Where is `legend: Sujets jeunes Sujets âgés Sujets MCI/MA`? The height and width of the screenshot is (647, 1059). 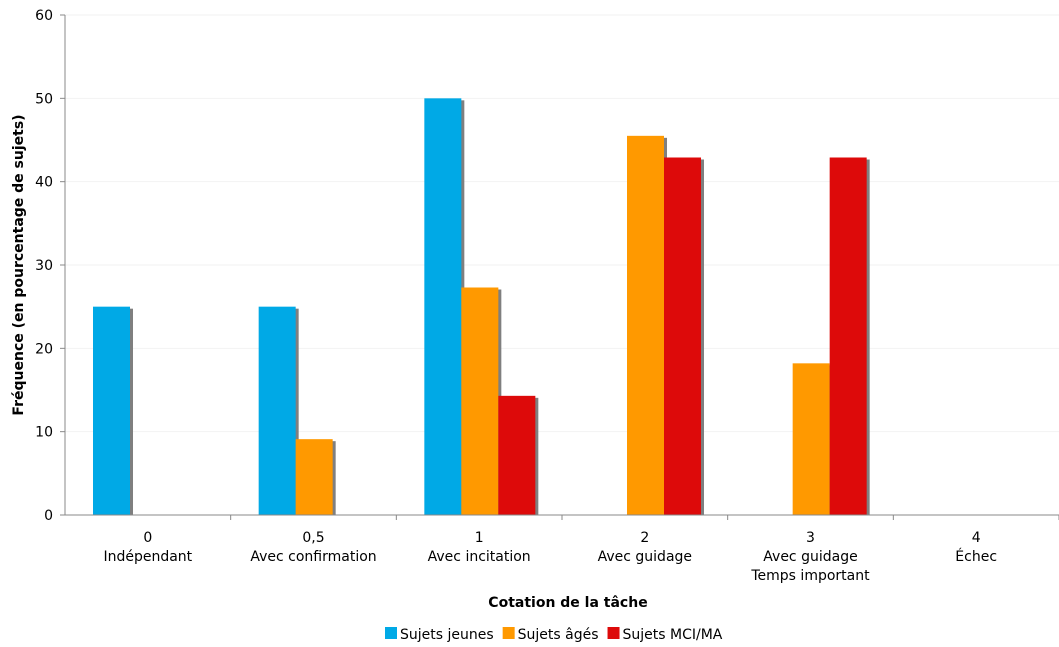 legend: Sujets jeunes Sujets âgés Sujets MCI/MA is located at coordinates (554, 635).